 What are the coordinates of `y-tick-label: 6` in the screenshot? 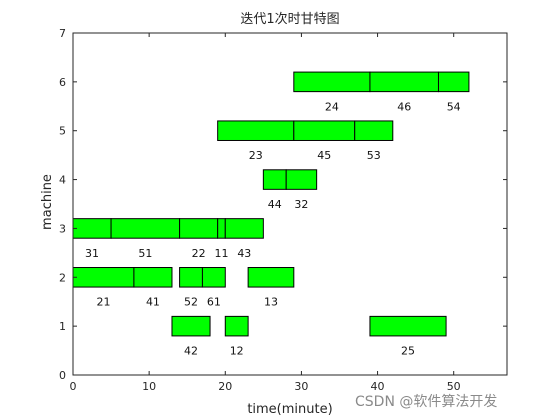 It's located at (62, 82).